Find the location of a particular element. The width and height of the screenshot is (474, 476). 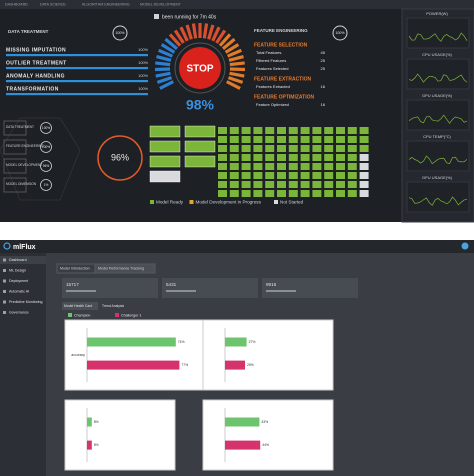

monitor-title: GPU USAGE(%) is located at coordinates (437, 95).